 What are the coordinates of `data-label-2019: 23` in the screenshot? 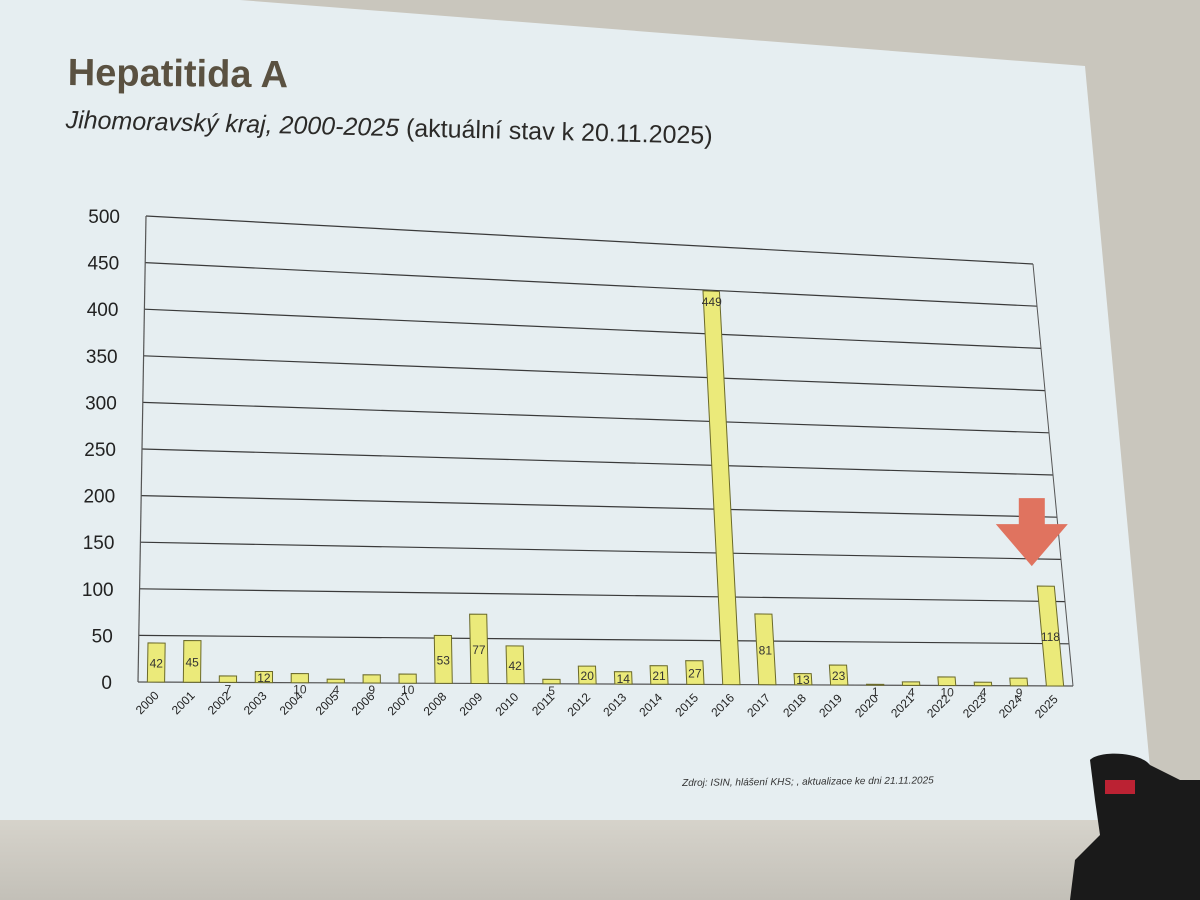 It's located at (839, 676).